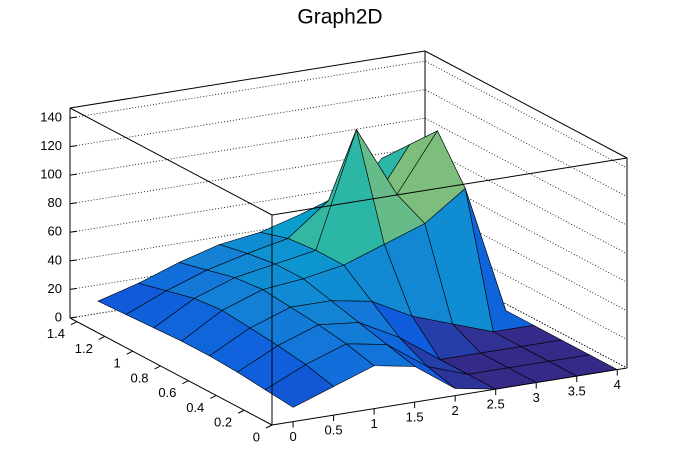 This screenshot has height=472, width=696. What do you see at coordinates (116, 363) in the screenshot?
I see `y-tick-label: 1` at bounding box center [116, 363].